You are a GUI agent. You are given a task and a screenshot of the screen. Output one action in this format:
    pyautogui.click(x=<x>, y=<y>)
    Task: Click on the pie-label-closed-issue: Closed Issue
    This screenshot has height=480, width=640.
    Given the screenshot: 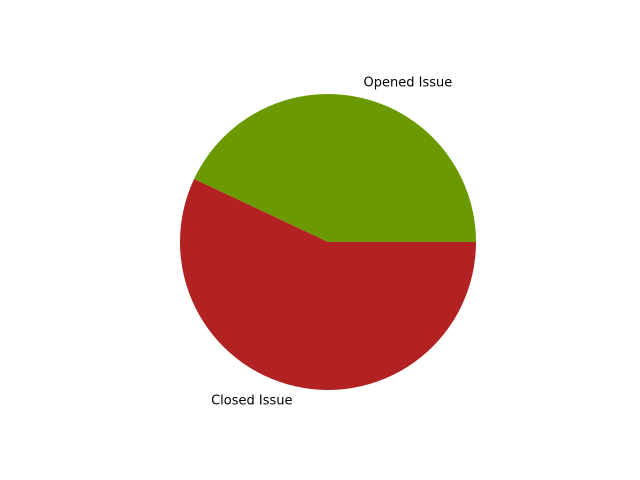 What is the action you would take?
    pyautogui.click(x=251, y=400)
    